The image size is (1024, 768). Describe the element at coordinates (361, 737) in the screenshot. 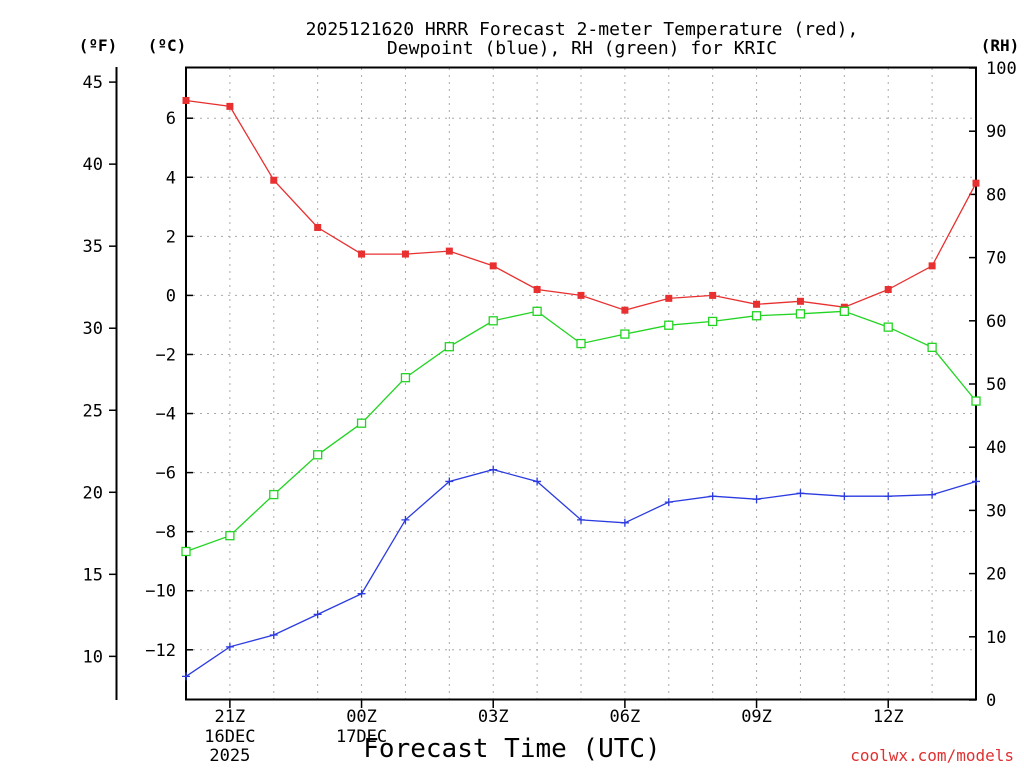

I see `x-tick-date-label: 17DEC` at that location.